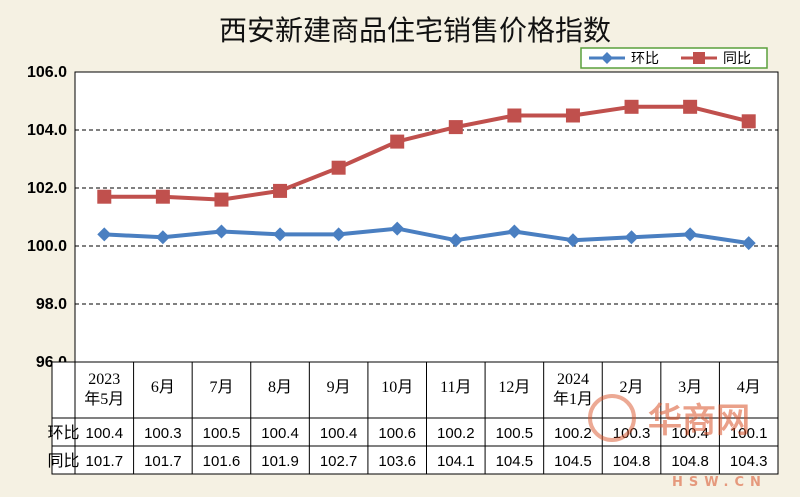 This screenshot has width=800, height=497. I want to click on y-tick-label: 100.0, so click(47, 246).